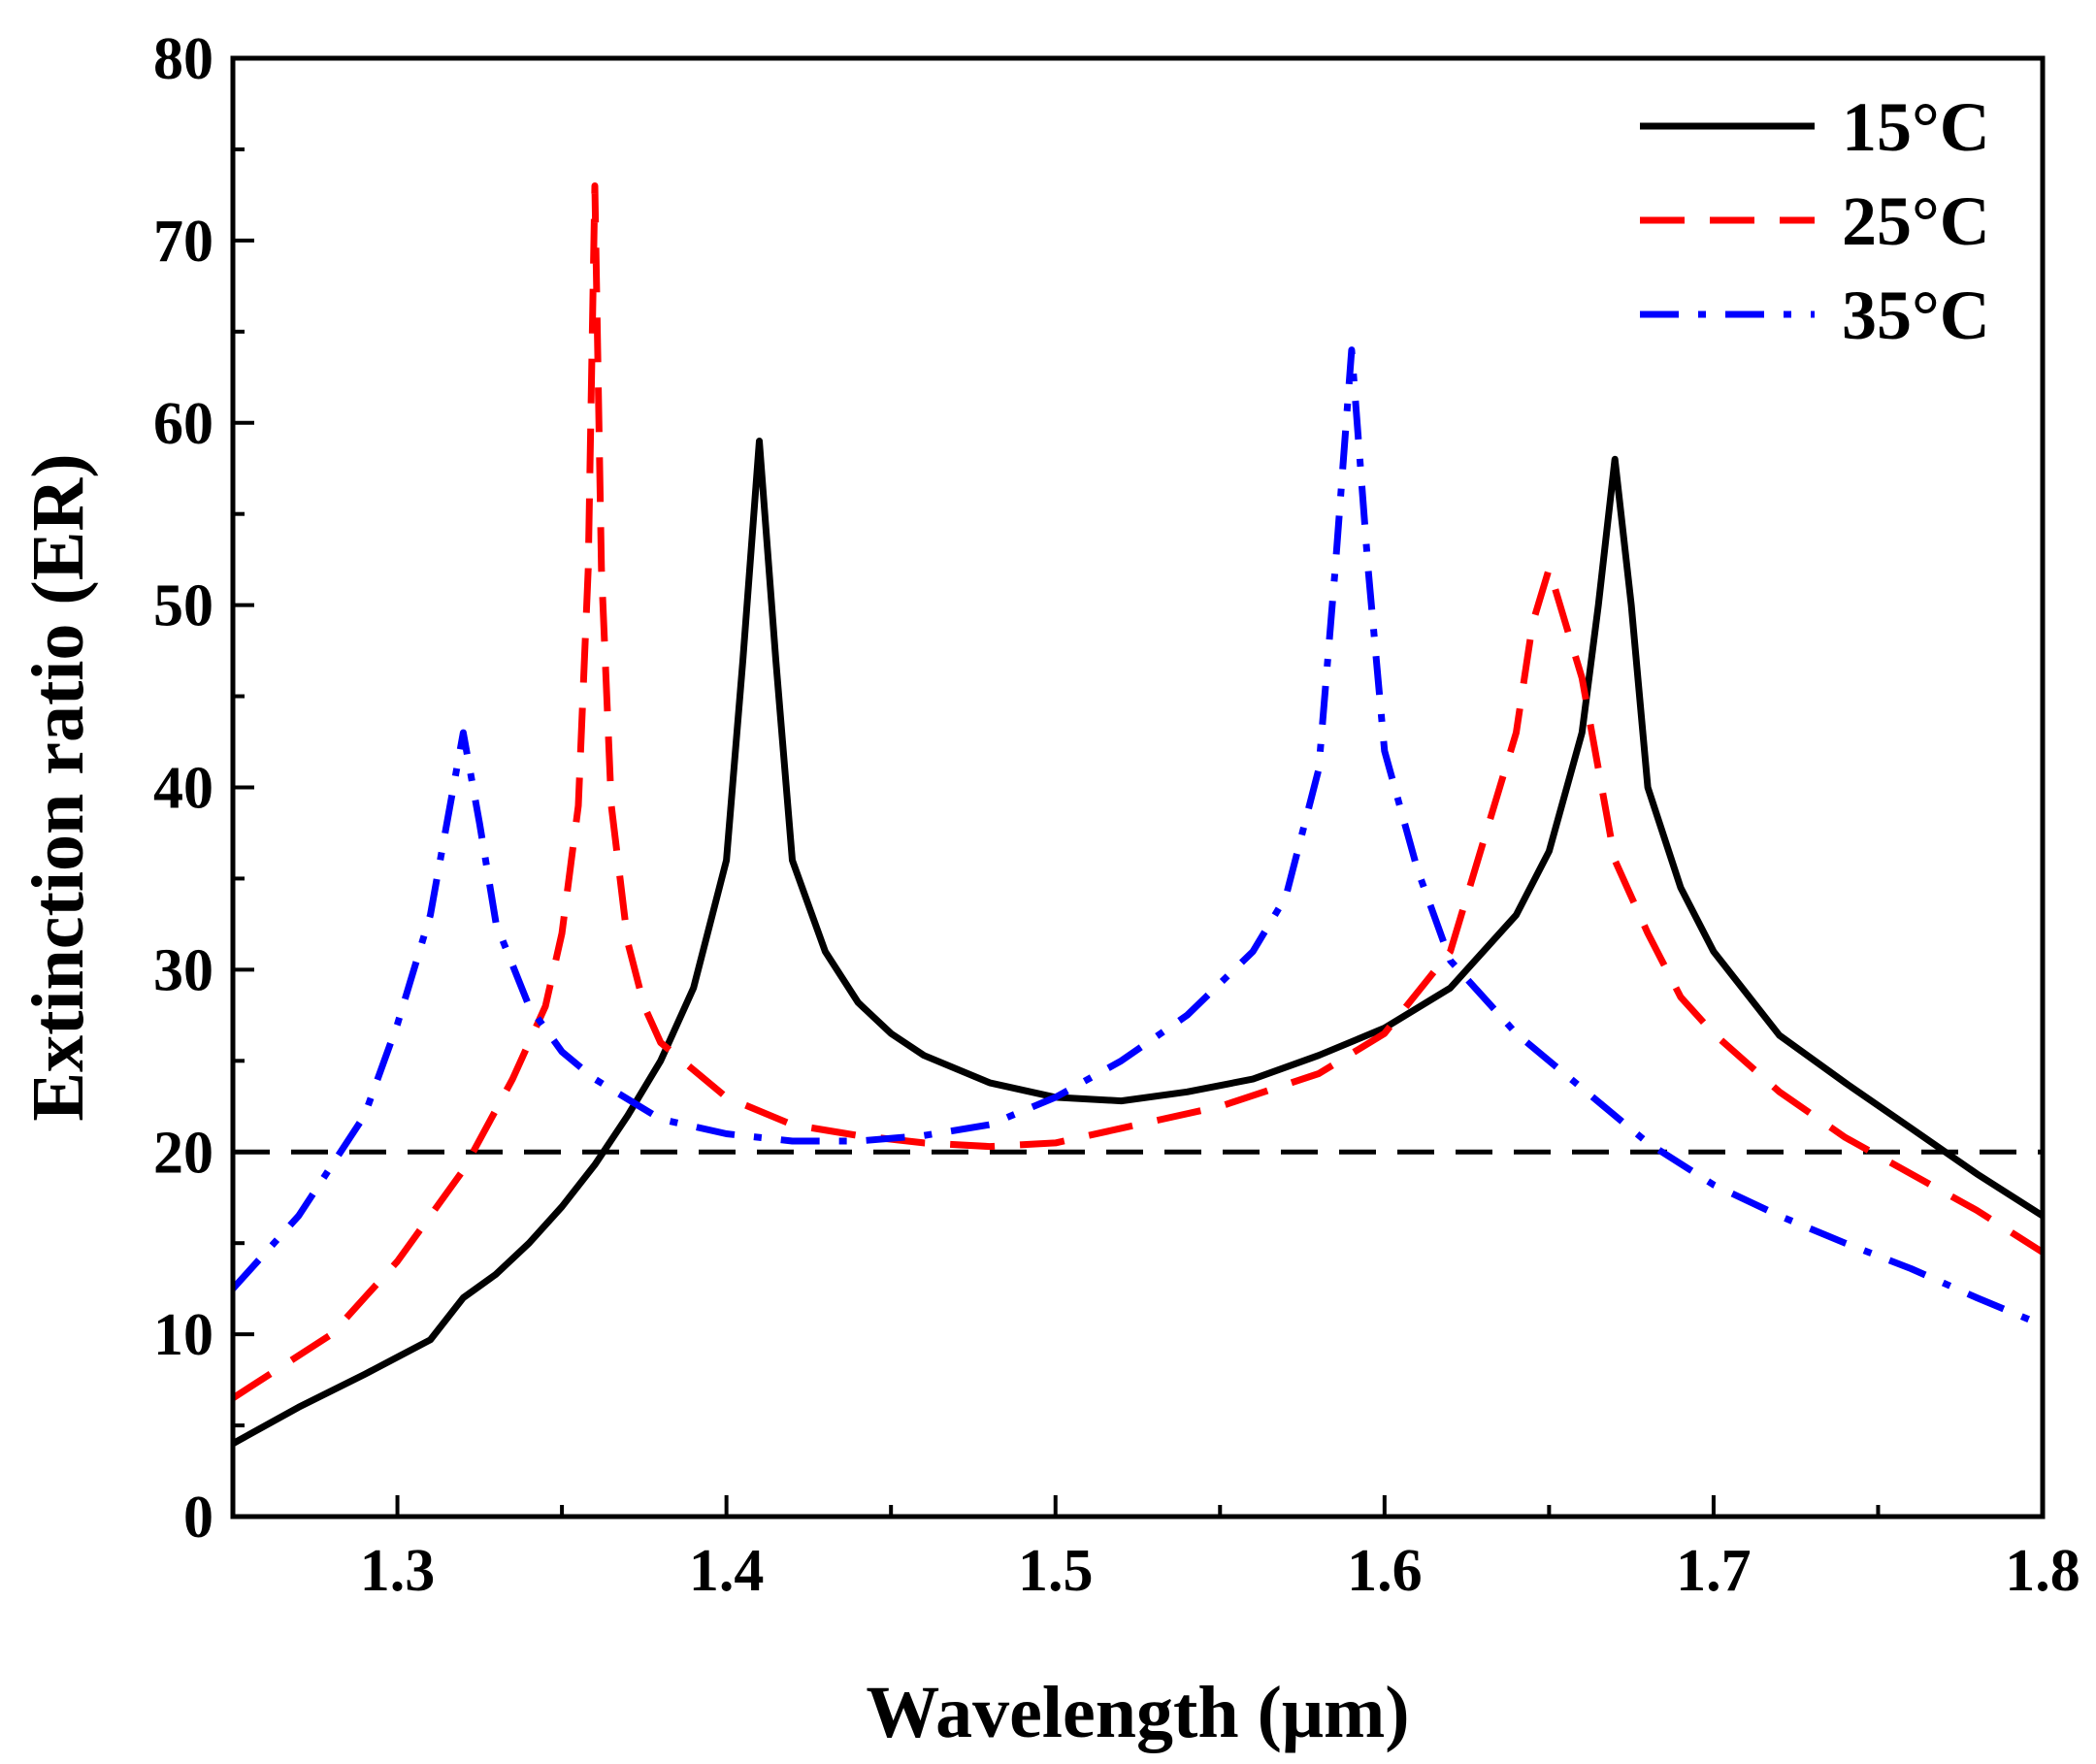 This screenshot has height=1764, width=2096. I want to click on legend-label-1: 15°C, so click(1916, 127).